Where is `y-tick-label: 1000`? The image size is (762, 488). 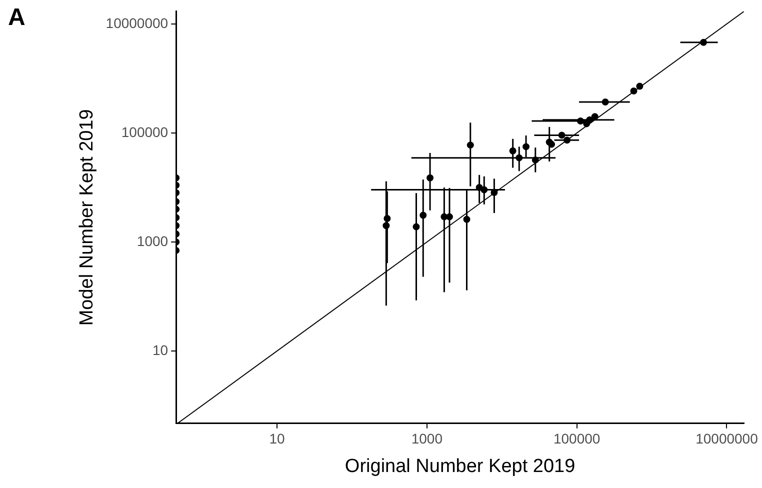 y-tick-label: 1000 is located at coordinates (152, 240).